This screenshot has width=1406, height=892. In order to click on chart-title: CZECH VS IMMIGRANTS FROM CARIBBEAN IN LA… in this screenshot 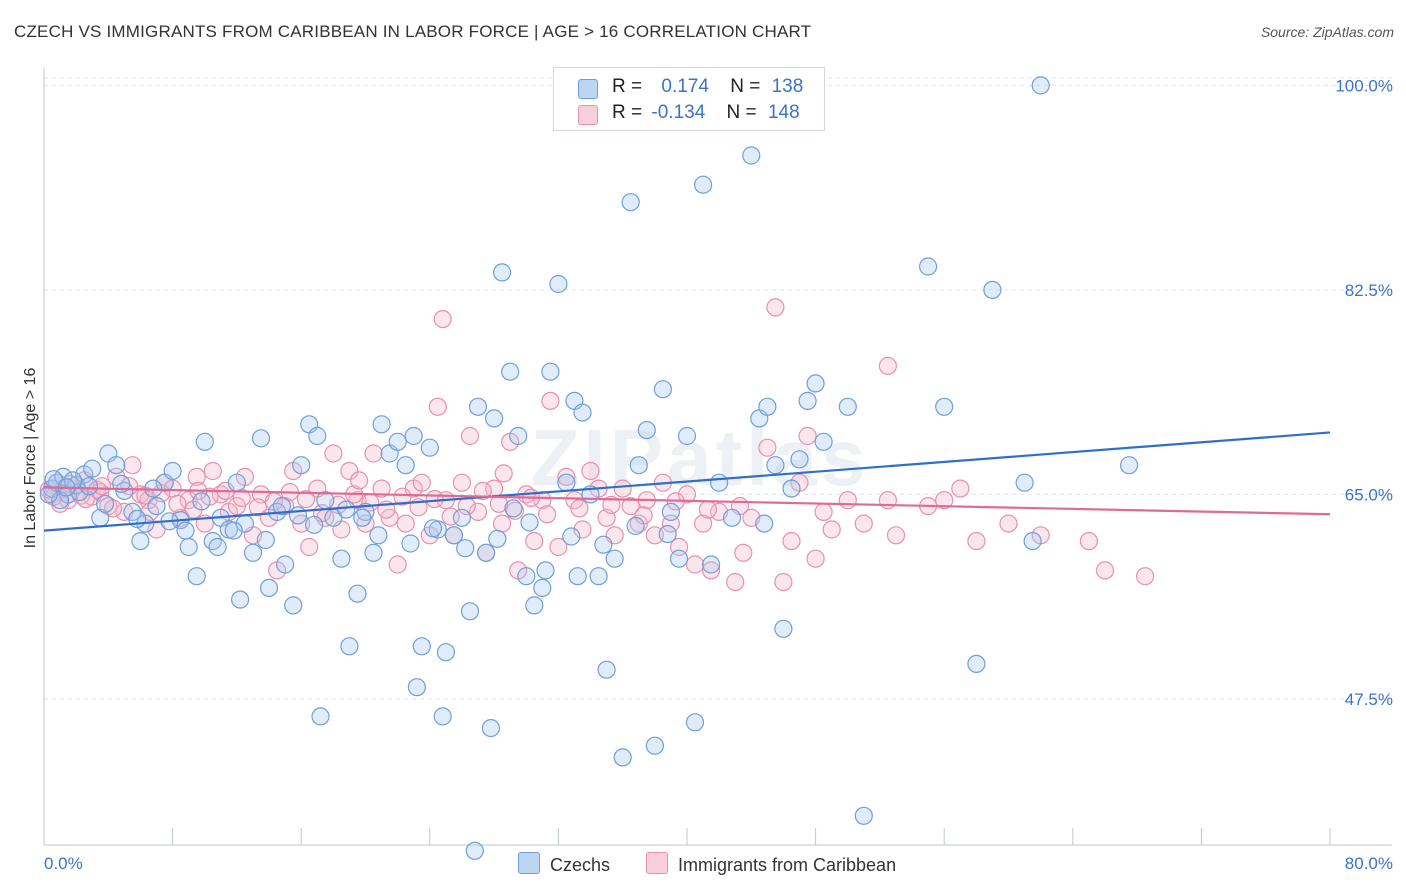, I will do `click(413, 31)`.